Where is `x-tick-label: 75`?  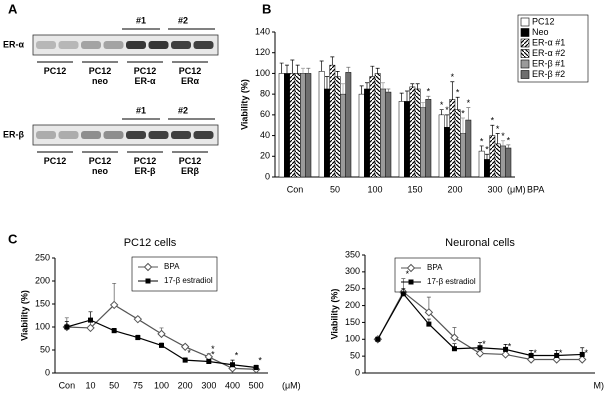 x-tick-label: 75 is located at coordinates (138, 385).